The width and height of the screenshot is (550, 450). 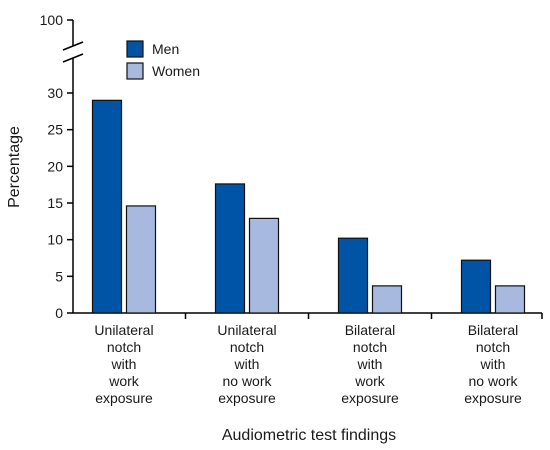 I want to click on y-tick-label: 5, so click(x=59, y=276).